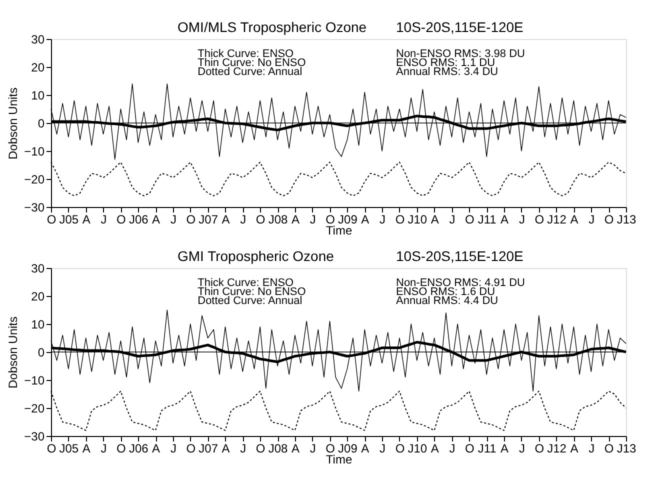 This screenshot has height=494, width=651. What do you see at coordinates (447, 301) in the screenshot?
I see `annotation: Annual RMS: 4.4 DU` at bounding box center [447, 301].